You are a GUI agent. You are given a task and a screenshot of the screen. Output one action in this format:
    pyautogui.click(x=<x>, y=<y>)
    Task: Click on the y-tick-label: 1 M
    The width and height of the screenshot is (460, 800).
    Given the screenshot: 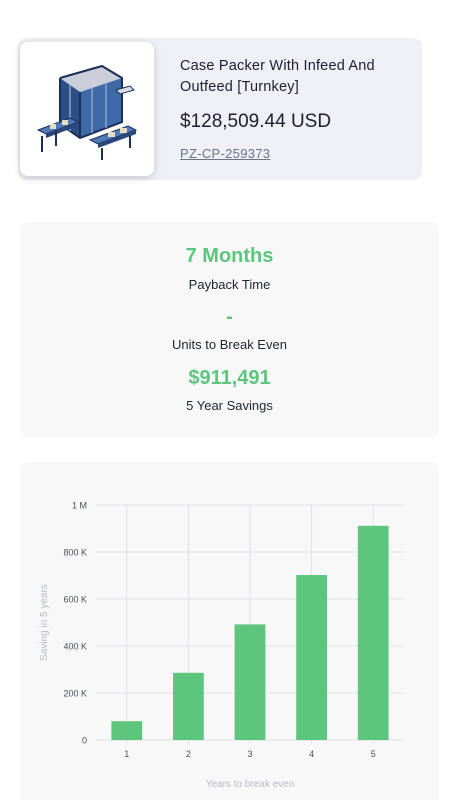 What is the action you would take?
    pyautogui.click(x=79, y=506)
    